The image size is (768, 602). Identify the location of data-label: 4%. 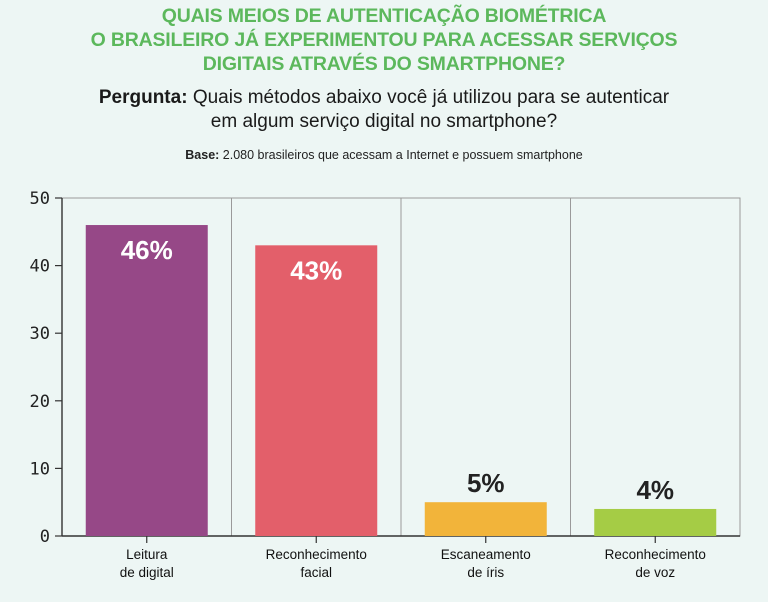
(655, 490).